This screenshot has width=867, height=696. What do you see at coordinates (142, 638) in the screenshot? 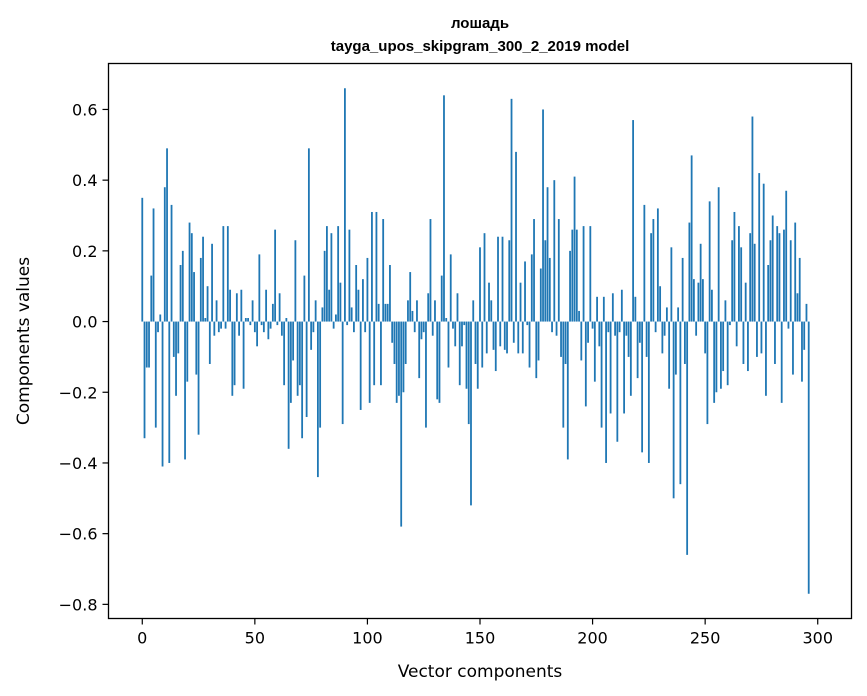
I see `x-tick-label: 0` at bounding box center [142, 638].